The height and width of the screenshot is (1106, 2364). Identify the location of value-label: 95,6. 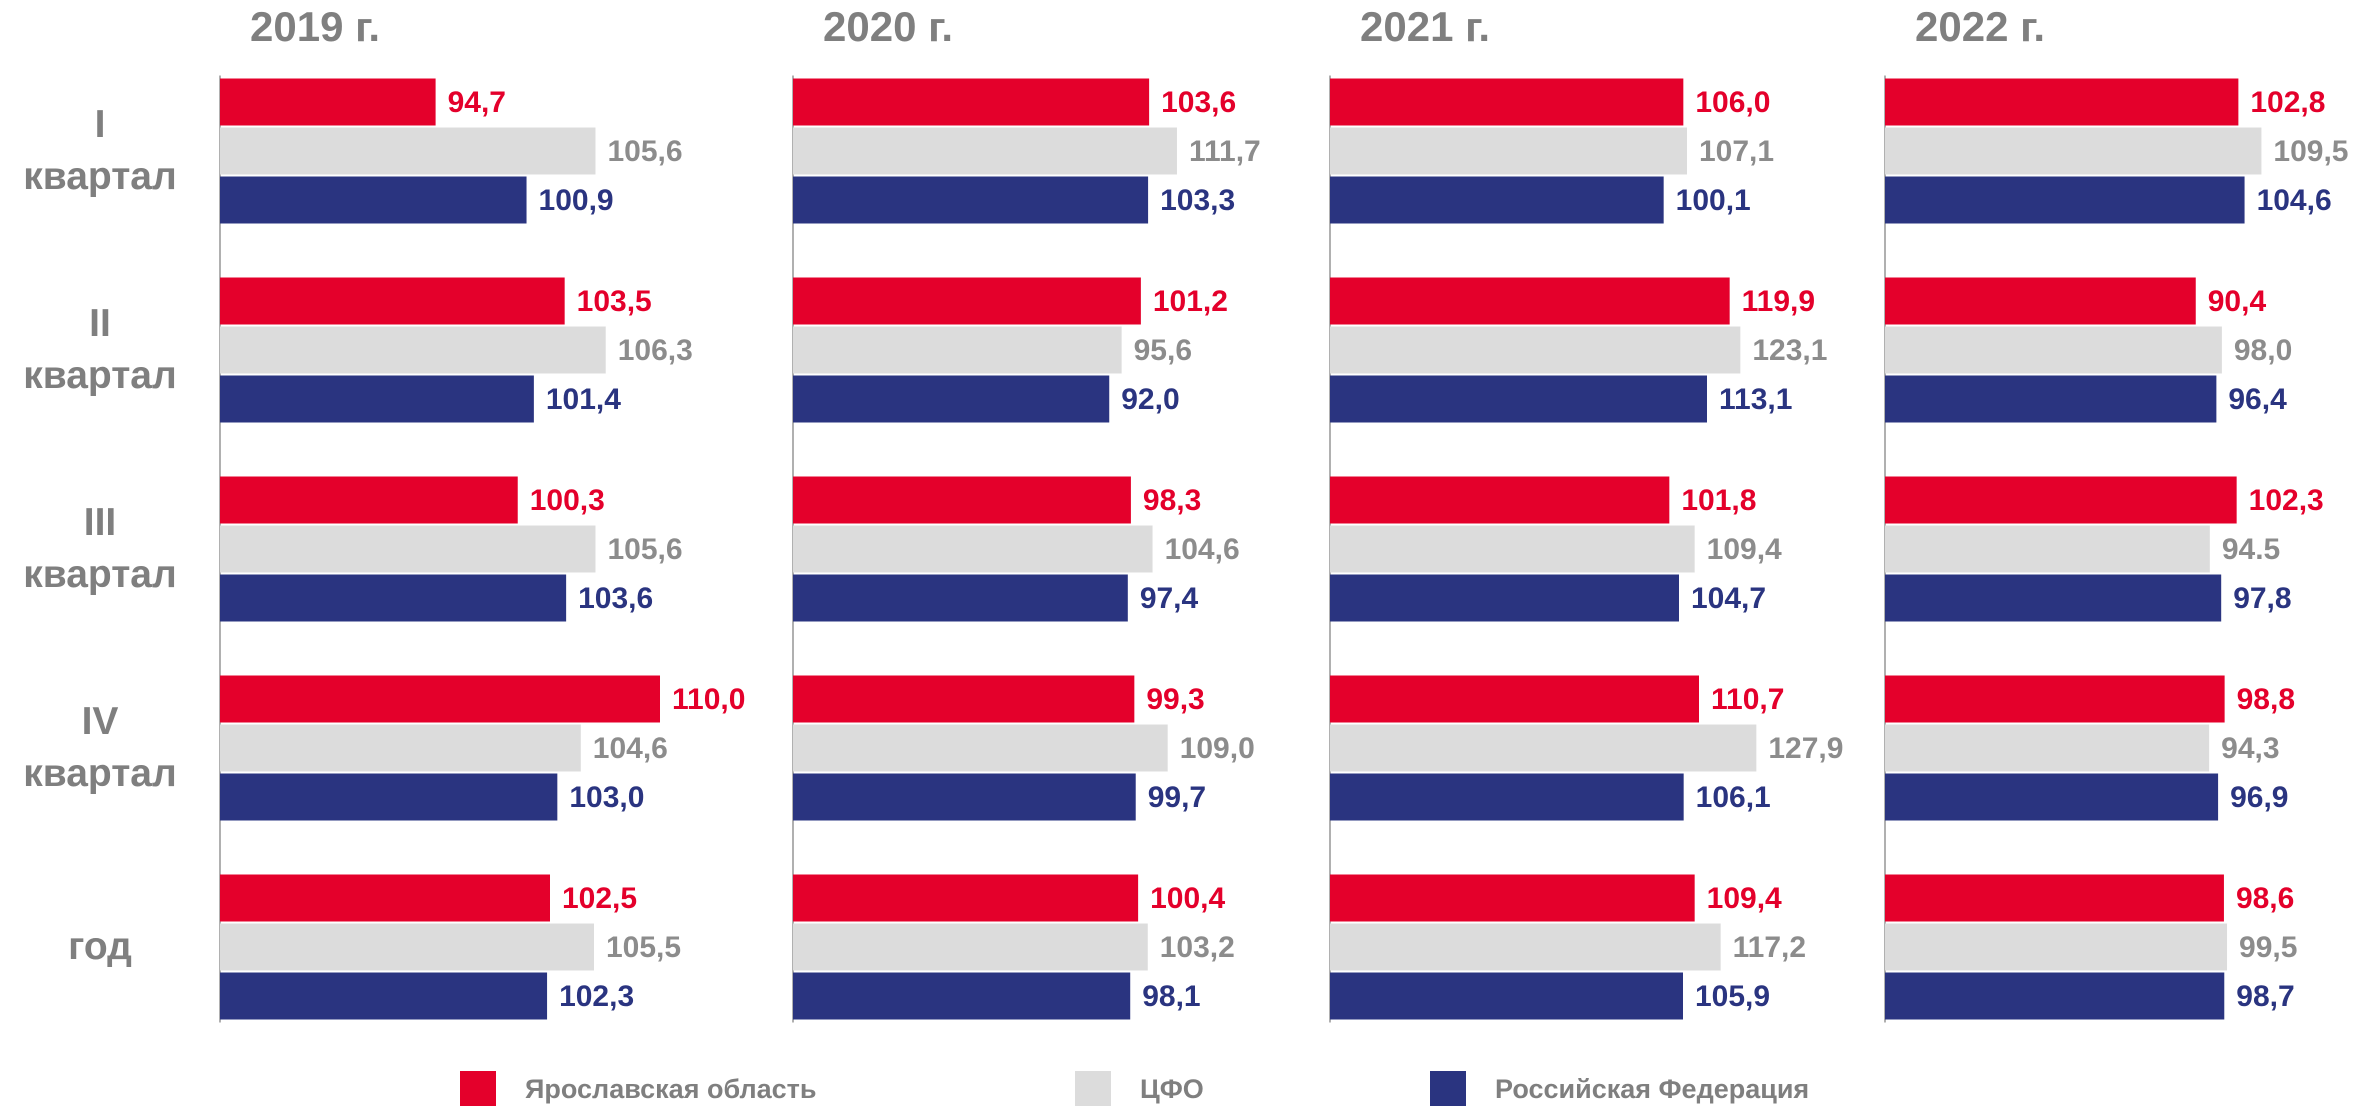
(1163, 350).